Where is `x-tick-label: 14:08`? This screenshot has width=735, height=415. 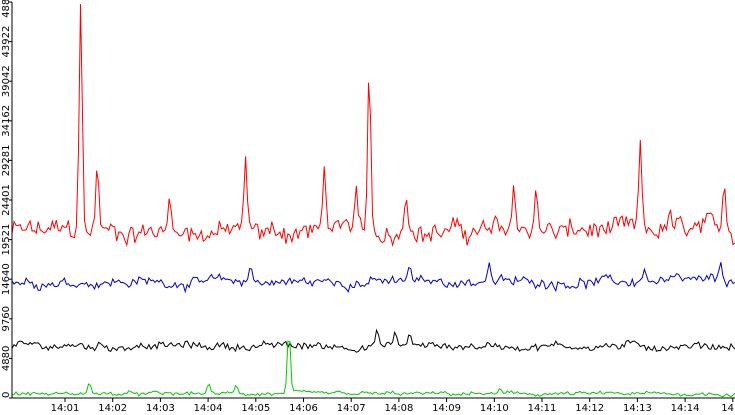
x-tick-label: 14:08 is located at coordinates (398, 408).